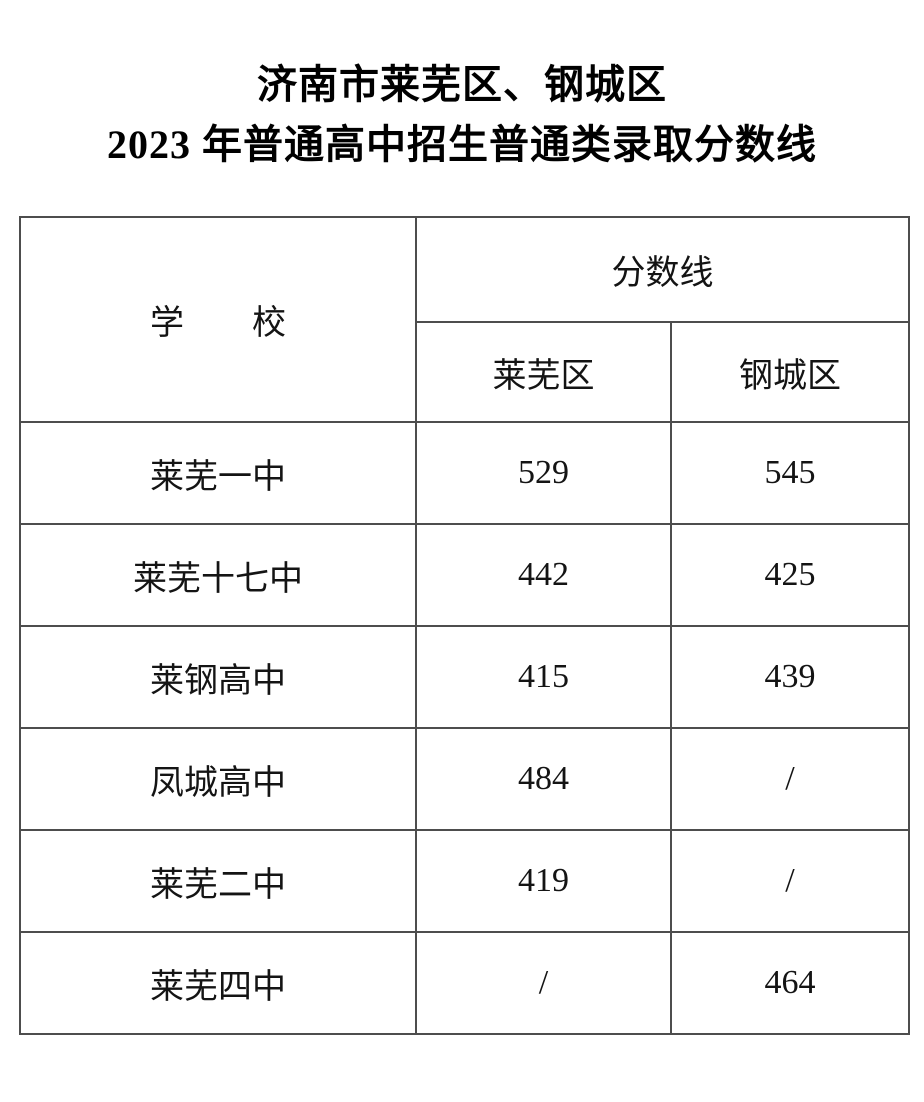  I want to click on cell-school: 莱芜二中, so click(218, 881).